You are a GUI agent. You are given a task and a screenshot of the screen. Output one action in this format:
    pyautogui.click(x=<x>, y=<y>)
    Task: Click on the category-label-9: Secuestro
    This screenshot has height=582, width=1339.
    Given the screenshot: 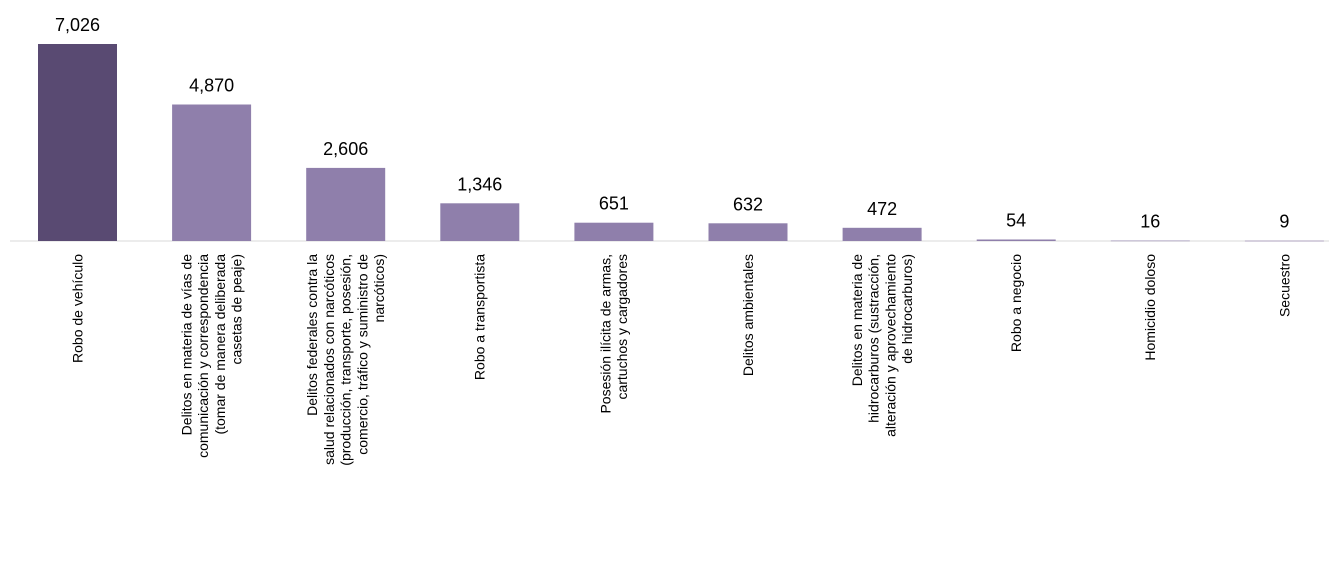 What is the action you would take?
    pyautogui.click(x=1284, y=285)
    